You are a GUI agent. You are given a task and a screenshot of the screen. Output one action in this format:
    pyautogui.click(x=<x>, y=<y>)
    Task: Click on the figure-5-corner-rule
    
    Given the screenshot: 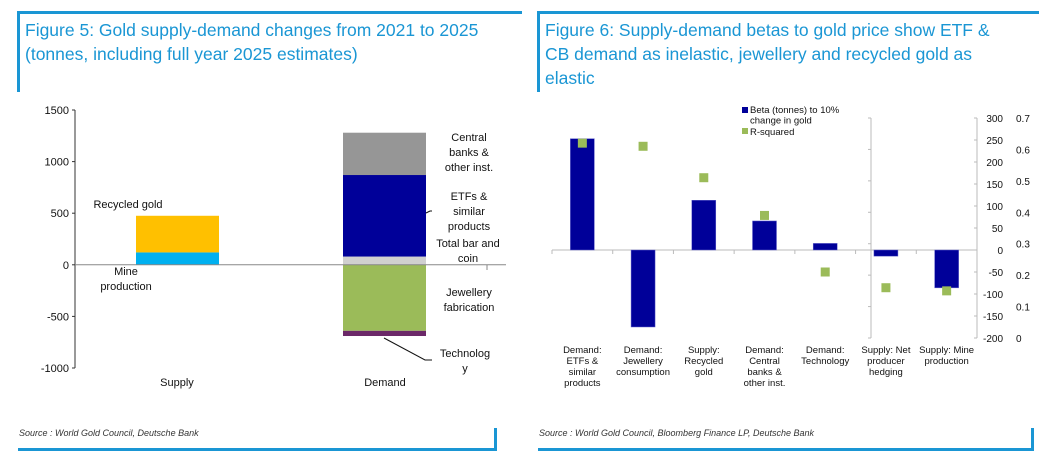 What is the action you would take?
    pyautogui.click(x=495, y=439)
    